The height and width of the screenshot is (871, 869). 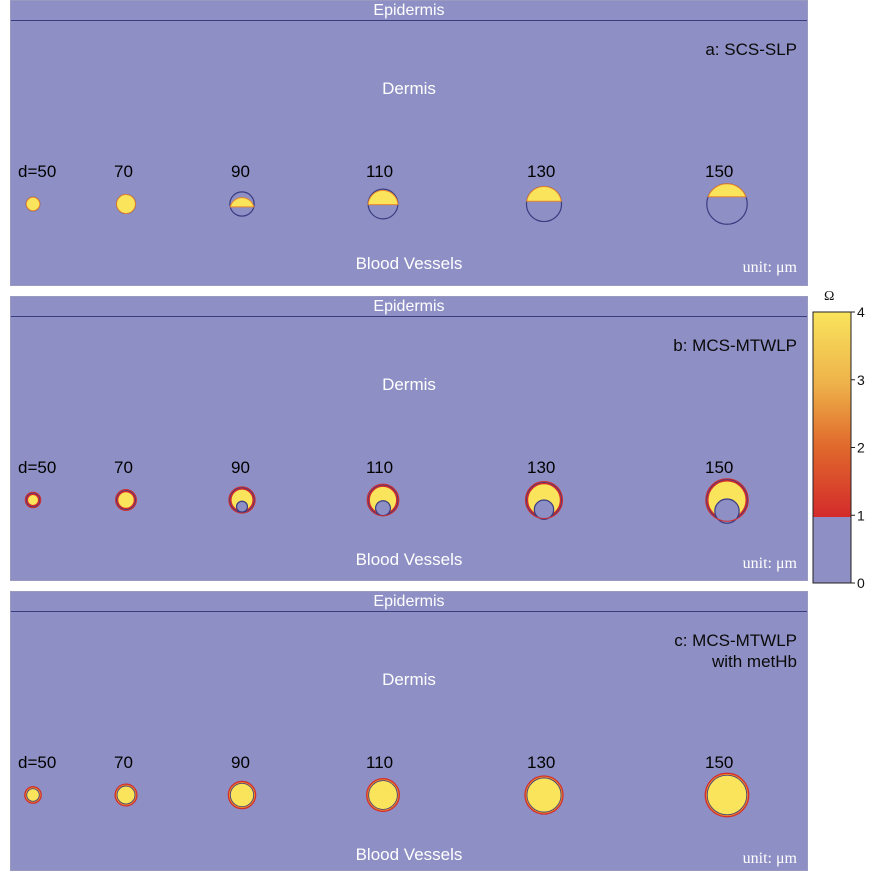 I want to click on panel-title: a: SCS-SLP, so click(x=751, y=49).